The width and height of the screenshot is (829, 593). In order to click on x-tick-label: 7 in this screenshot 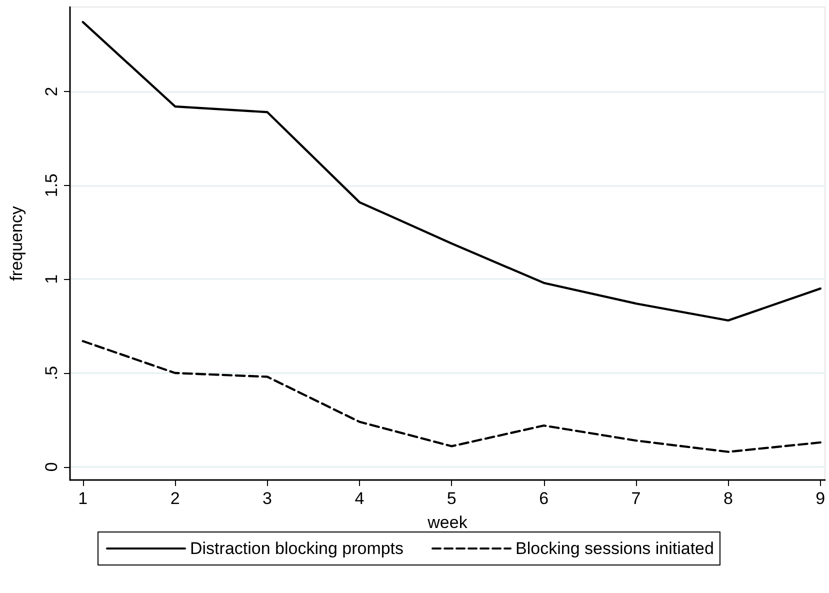, I will do `click(636, 498)`.